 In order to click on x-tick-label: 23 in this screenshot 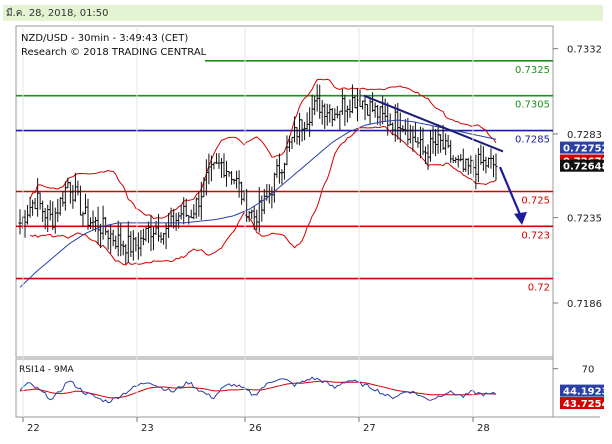, I will do `click(147, 428)`.